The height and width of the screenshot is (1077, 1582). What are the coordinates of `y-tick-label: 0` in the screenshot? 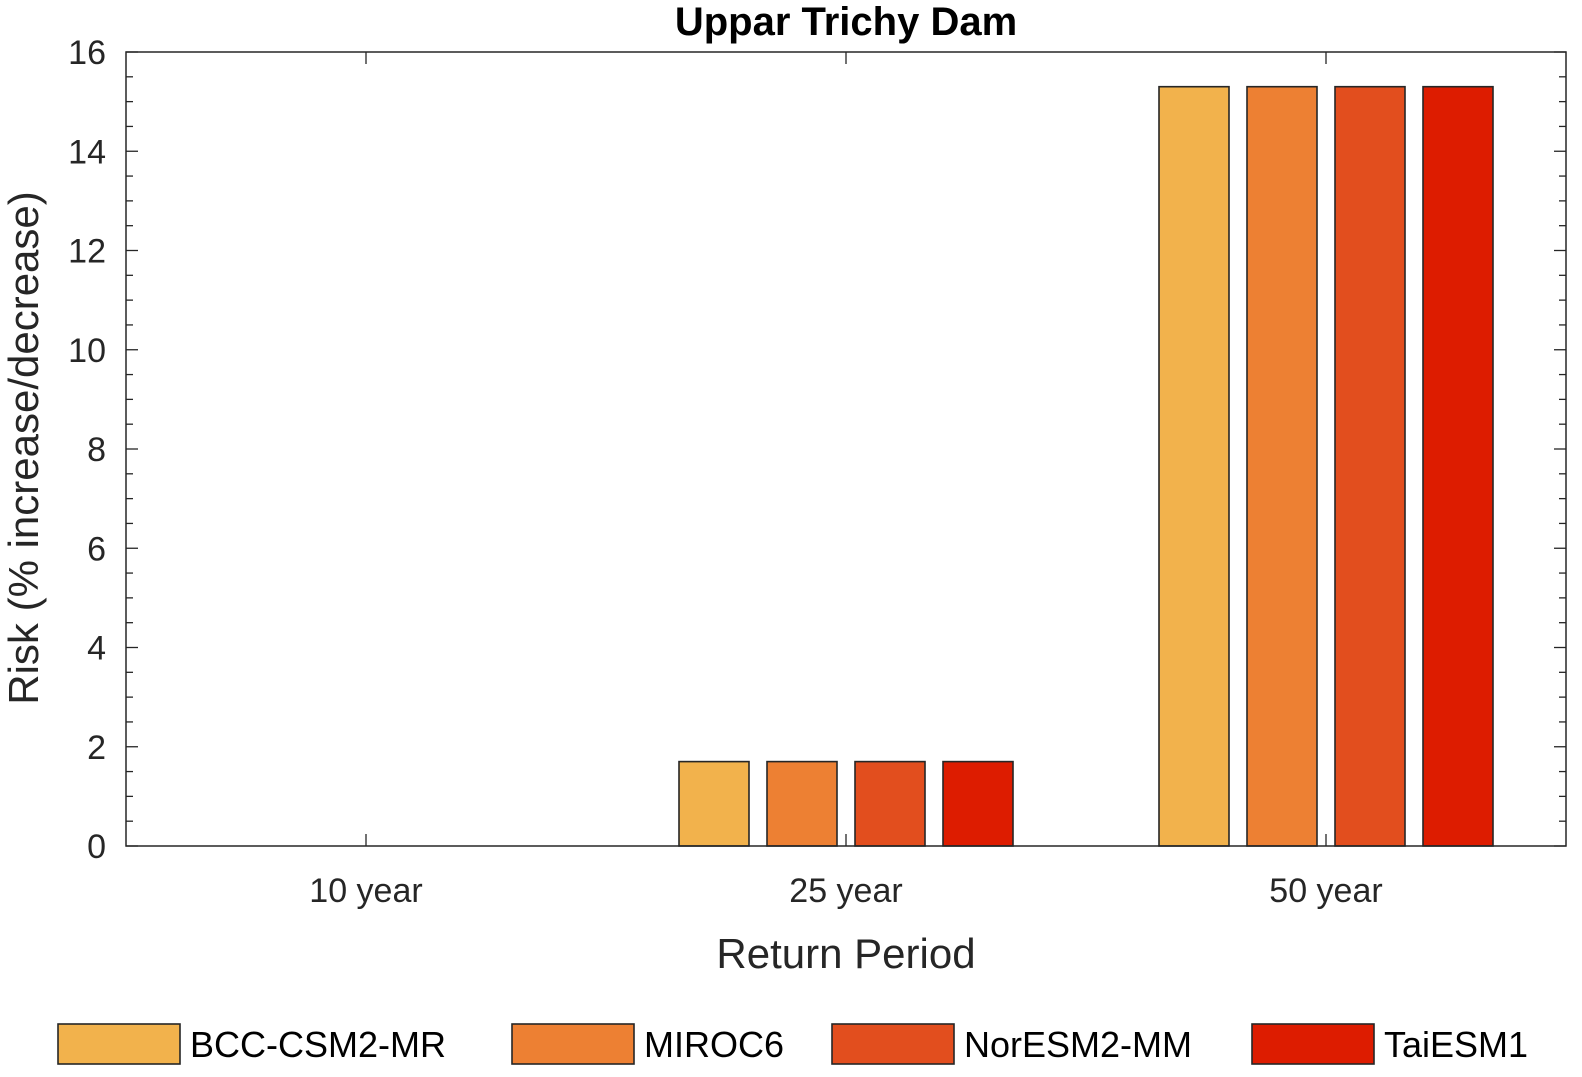 It's located at (96, 847).